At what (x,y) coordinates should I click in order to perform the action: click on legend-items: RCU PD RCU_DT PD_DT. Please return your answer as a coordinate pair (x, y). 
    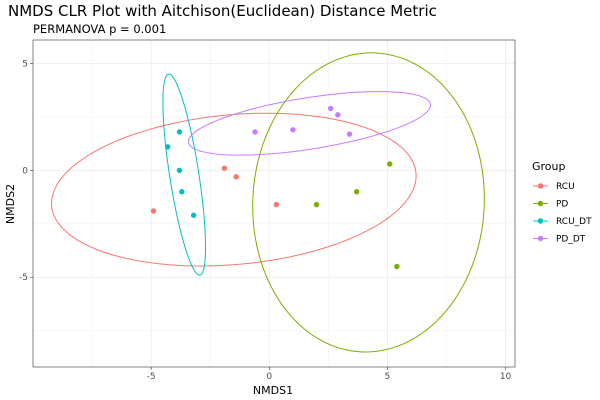
    Looking at the image, I should click on (562, 213).